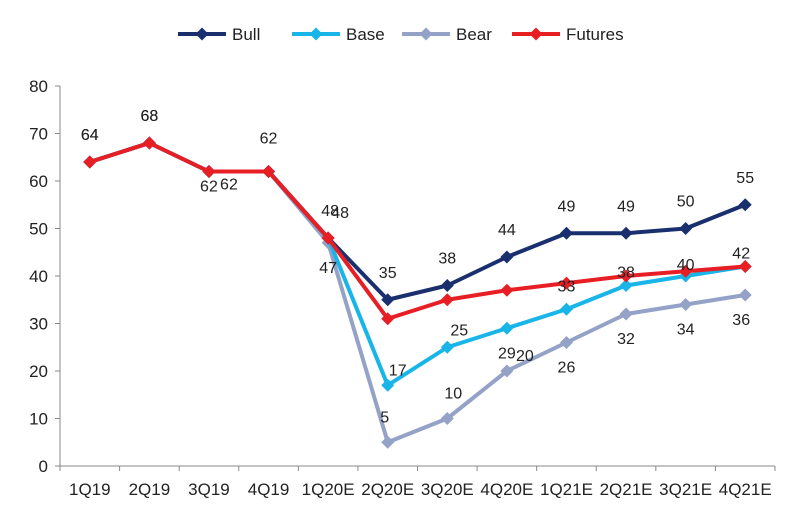  I want to click on data-label-base: 38, so click(626, 273).